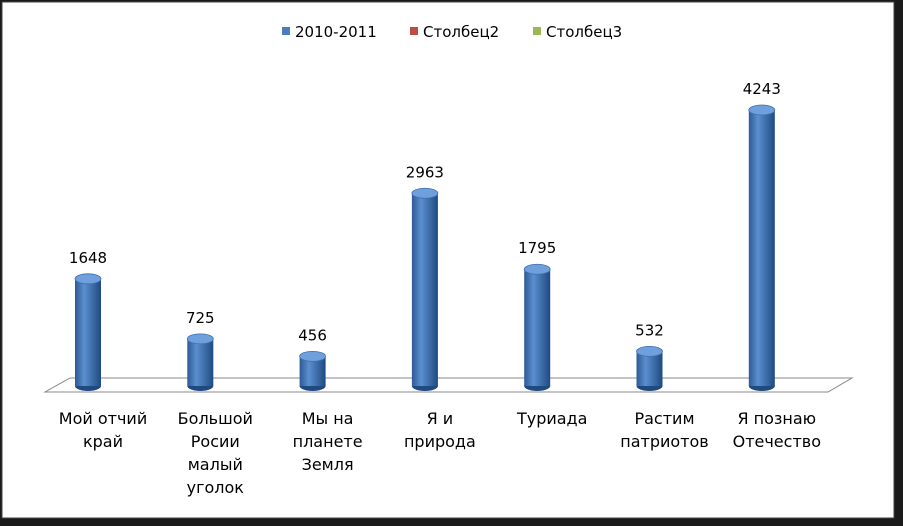 This screenshot has height=526, width=903. What do you see at coordinates (439, 430) in the screenshot?
I see `x-tick-label: Я и природа` at bounding box center [439, 430].